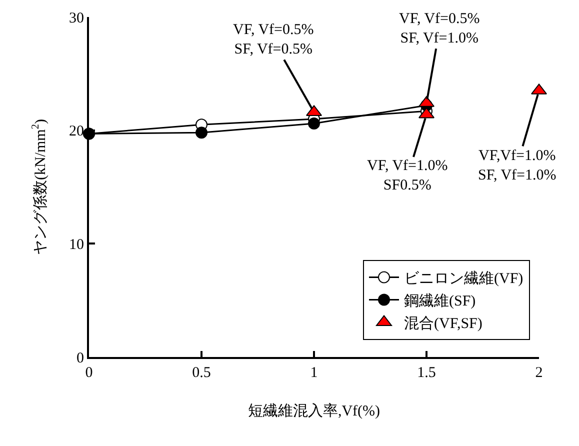  I want to click on annotation: VF, Vf=0.5% SF, Vf=0.5%, so click(273, 40).